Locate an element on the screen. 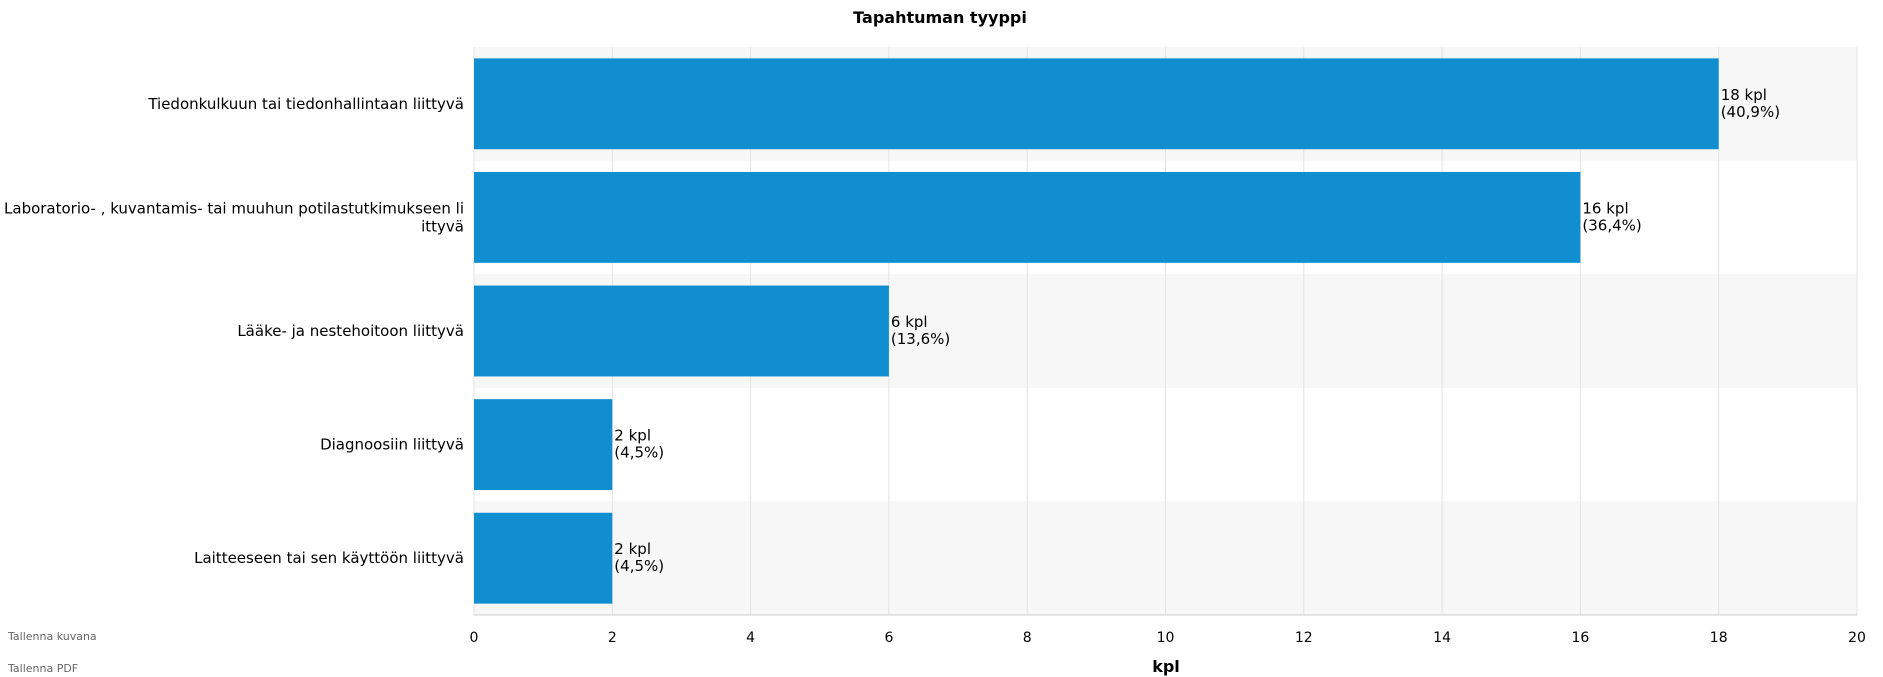  data-label: 16 kpl is located at coordinates (1605, 208).